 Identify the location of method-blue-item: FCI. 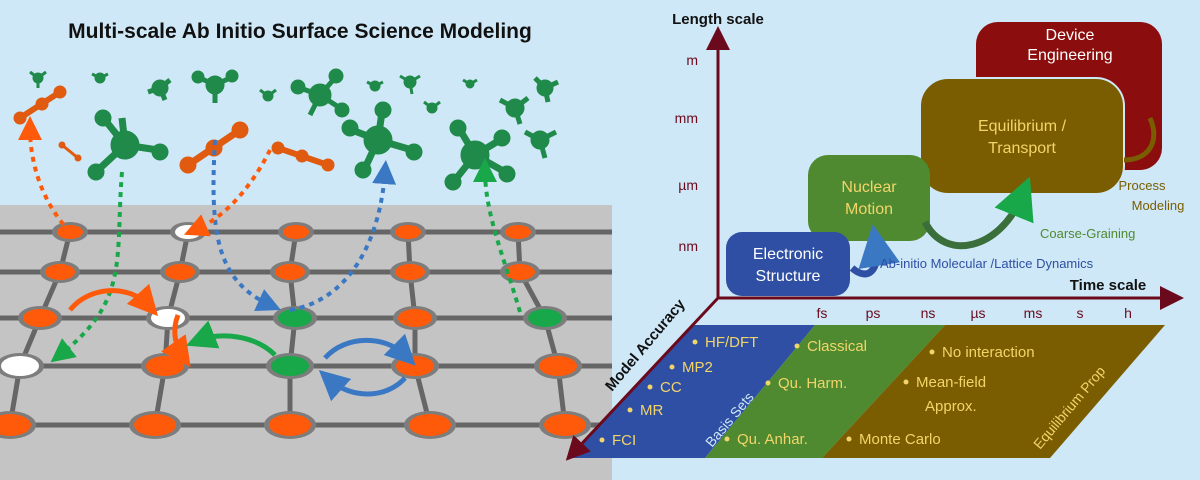
(624, 440).